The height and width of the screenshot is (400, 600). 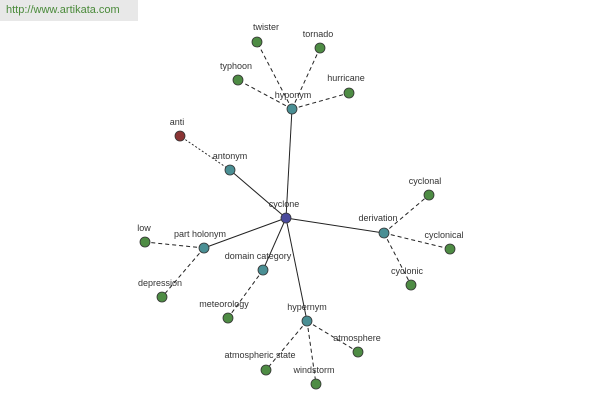 What do you see at coordinates (259, 355) in the screenshot?
I see `node-label: atmospheric state` at bounding box center [259, 355].